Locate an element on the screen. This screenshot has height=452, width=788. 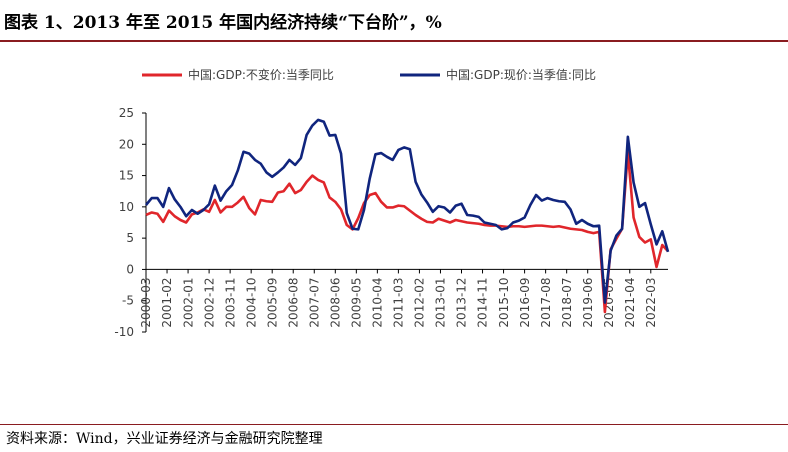
x-tick-label: 2017-08 is located at coordinates (546, 302).